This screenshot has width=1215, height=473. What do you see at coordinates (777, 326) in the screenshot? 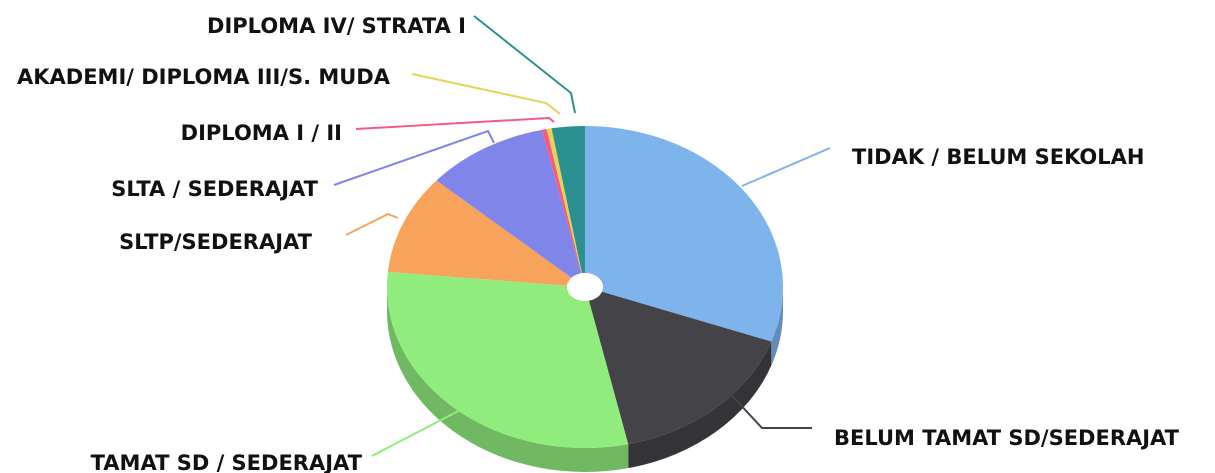
I see `slice-side-tidak-belum-sekolah` at bounding box center [777, 326].